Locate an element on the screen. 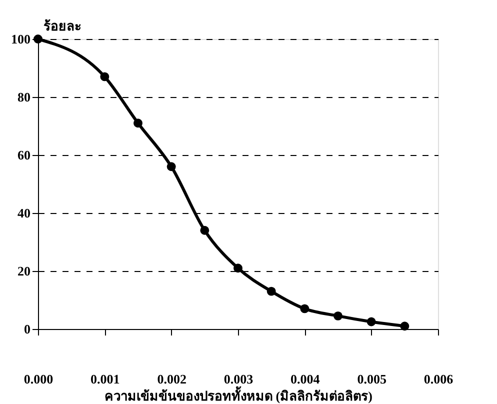 Image resolution: width=497 pixels, height=404 pixels. x-tick-label: 0.001 is located at coordinates (105, 379).